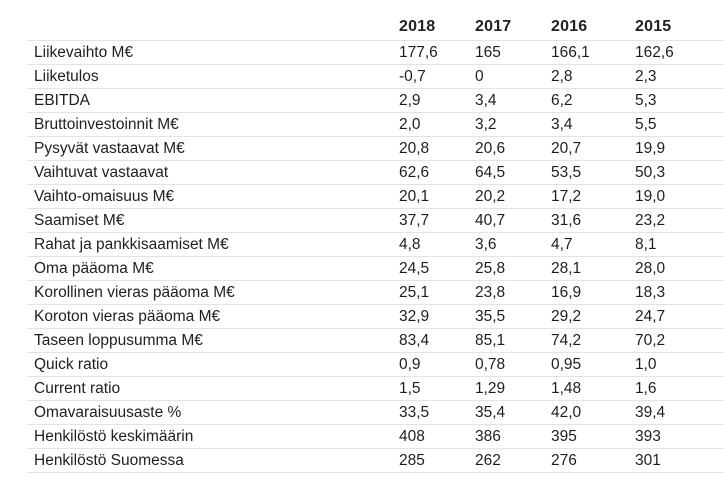 The height and width of the screenshot is (497, 724). What do you see at coordinates (418, 52) in the screenshot?
I see `row-value-2018: 177,6` at bounding box center [418, 52].